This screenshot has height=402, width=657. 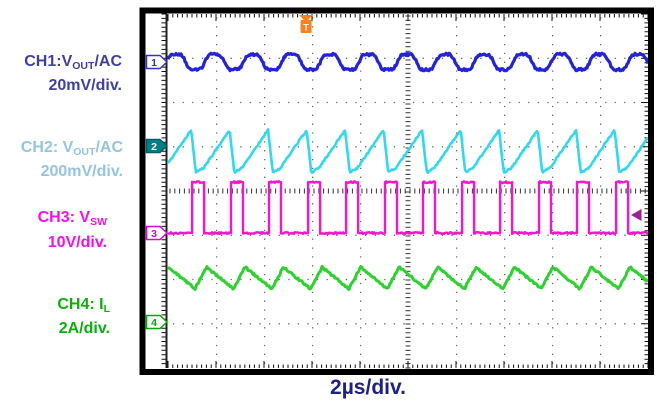 What do you see at coordinates (154, 234) in the screenshot?
I see `marker-digit: 3` at bounding box center [154, 234].